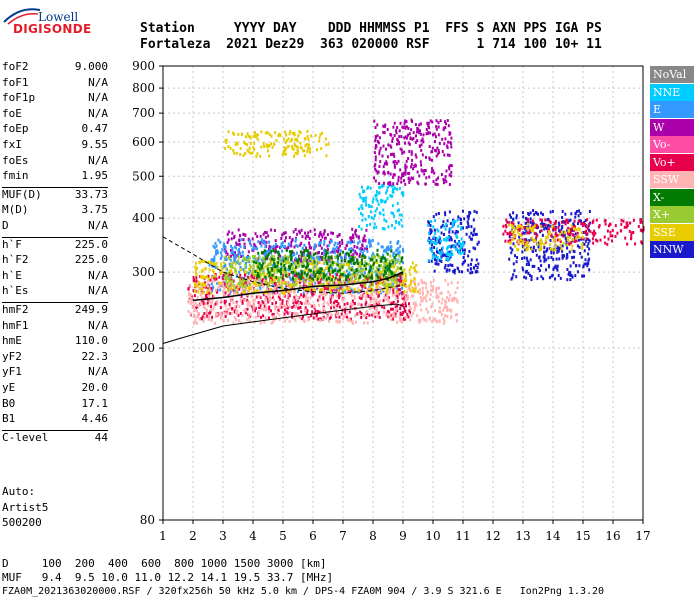  Describe the element at coordinates (672, 127) in the screenshot. I see `legend-item: W` at that location.